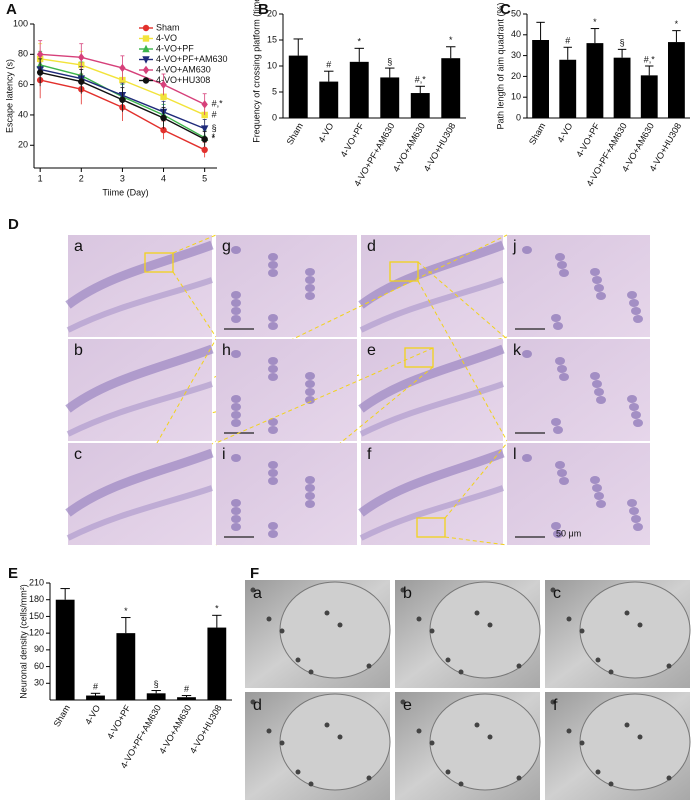  I want to click on y-tick-label: 50, so click(516, 13).